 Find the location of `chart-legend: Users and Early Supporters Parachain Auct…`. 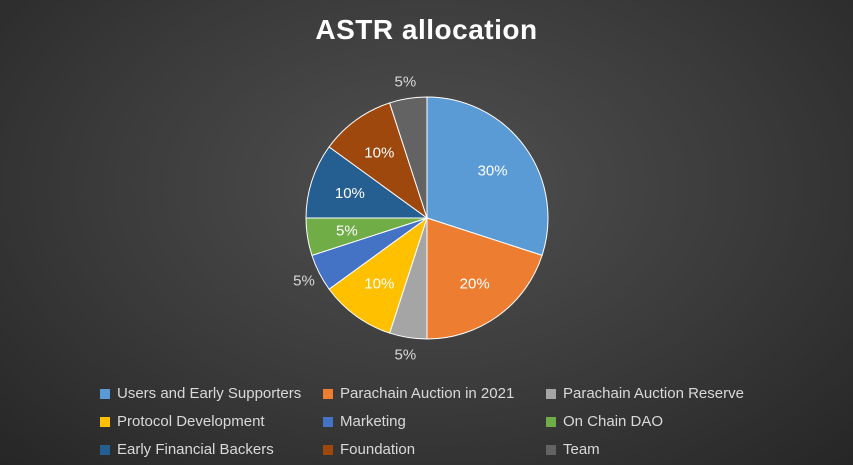

chart-legend: Users and Early Supporters Parachain Auct… is located at coordinates (438, 421).